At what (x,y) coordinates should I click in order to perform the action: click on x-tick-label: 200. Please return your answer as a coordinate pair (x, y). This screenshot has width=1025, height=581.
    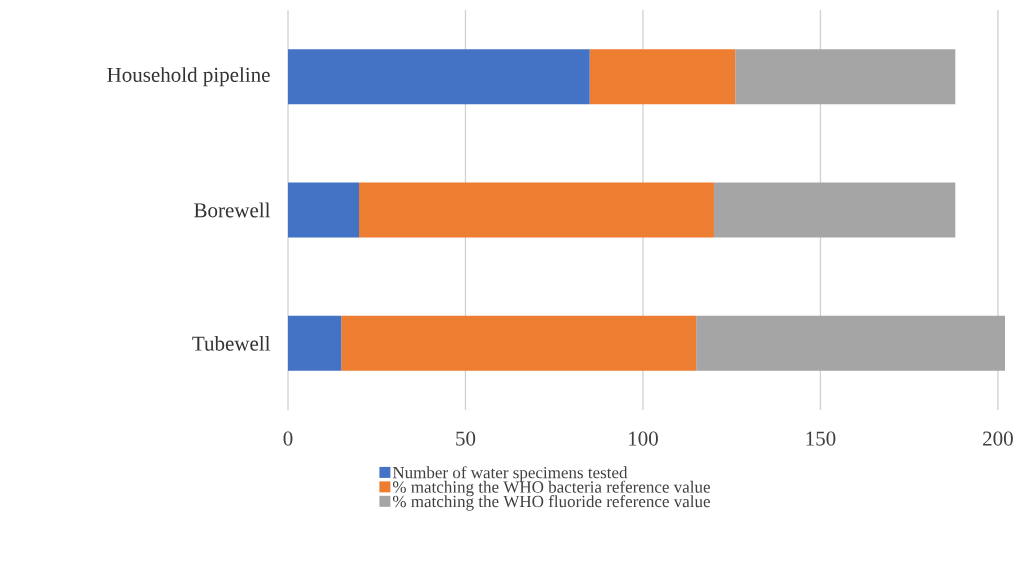
    Looking at the image, I should click on (998, 438).